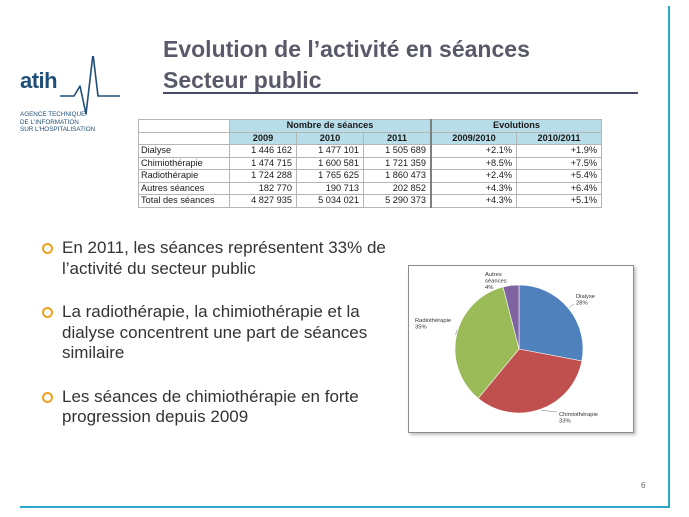 The width and height of the screenshot is (689, 517). What do you see at coordinates (397, 188) in the screenshot?
I see `table-cell: 202 852` at bounding box center [397, 188].